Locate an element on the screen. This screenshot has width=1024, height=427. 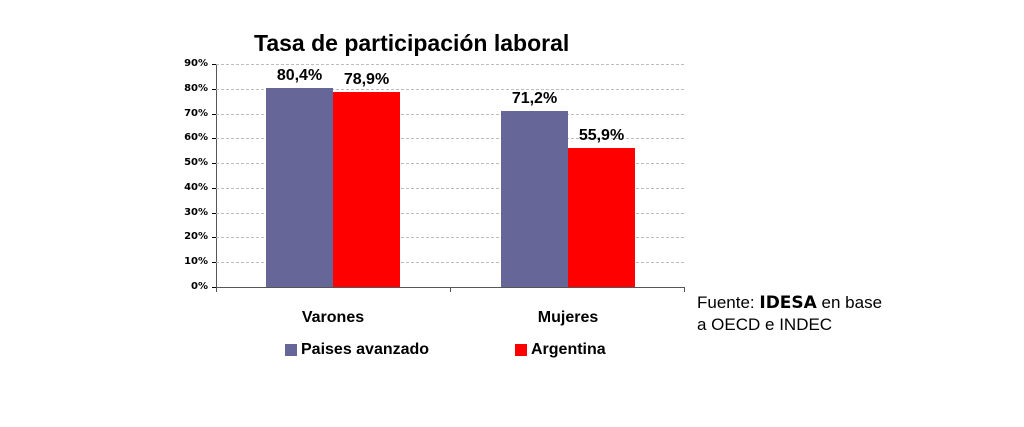
chart-title: Tasa de participación laboral is located at coordinates (412, 43).